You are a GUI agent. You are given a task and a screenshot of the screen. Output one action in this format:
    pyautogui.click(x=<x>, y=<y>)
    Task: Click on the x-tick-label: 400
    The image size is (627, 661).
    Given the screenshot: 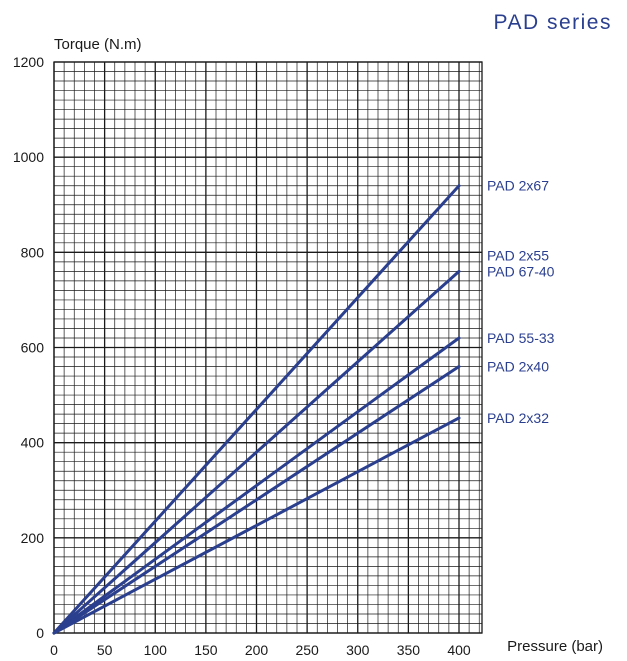 What is the action you would take?
    pyautogui.click(x=459, y=650)
    